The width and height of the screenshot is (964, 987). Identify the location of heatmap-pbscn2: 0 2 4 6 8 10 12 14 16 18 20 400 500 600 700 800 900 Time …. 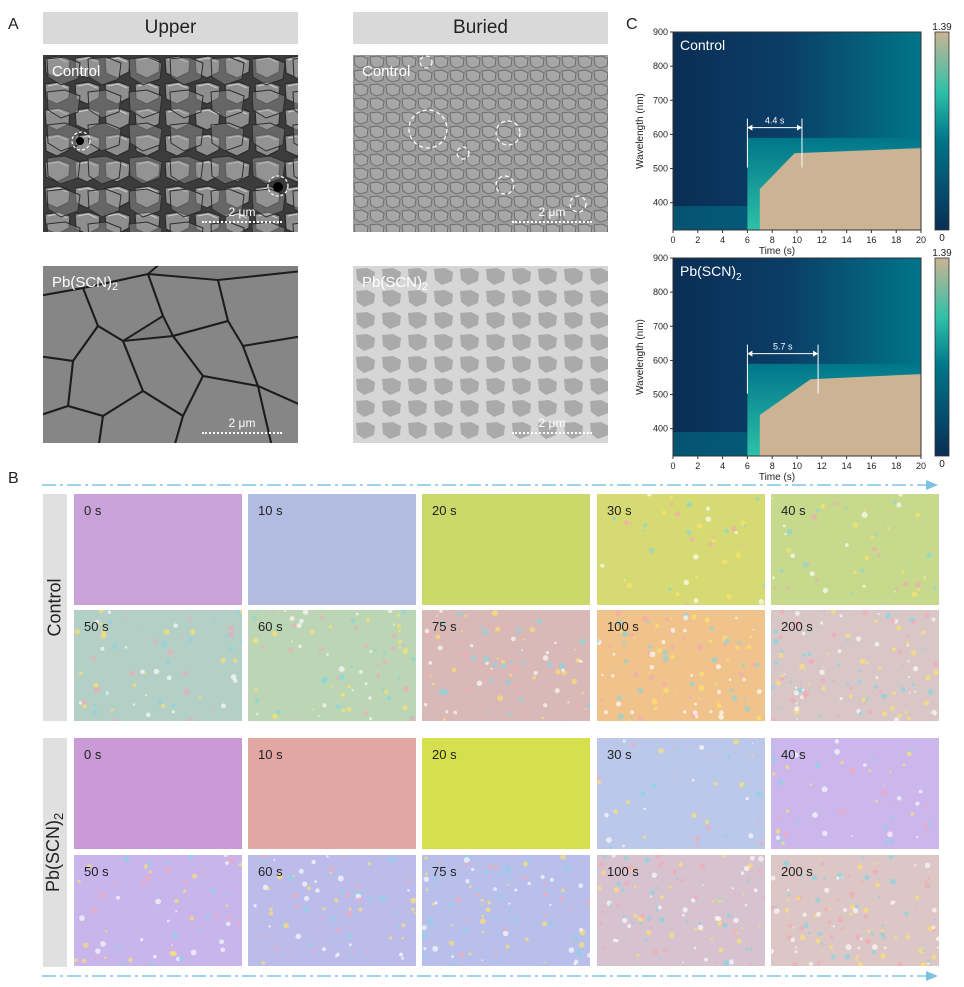
(792, 365).